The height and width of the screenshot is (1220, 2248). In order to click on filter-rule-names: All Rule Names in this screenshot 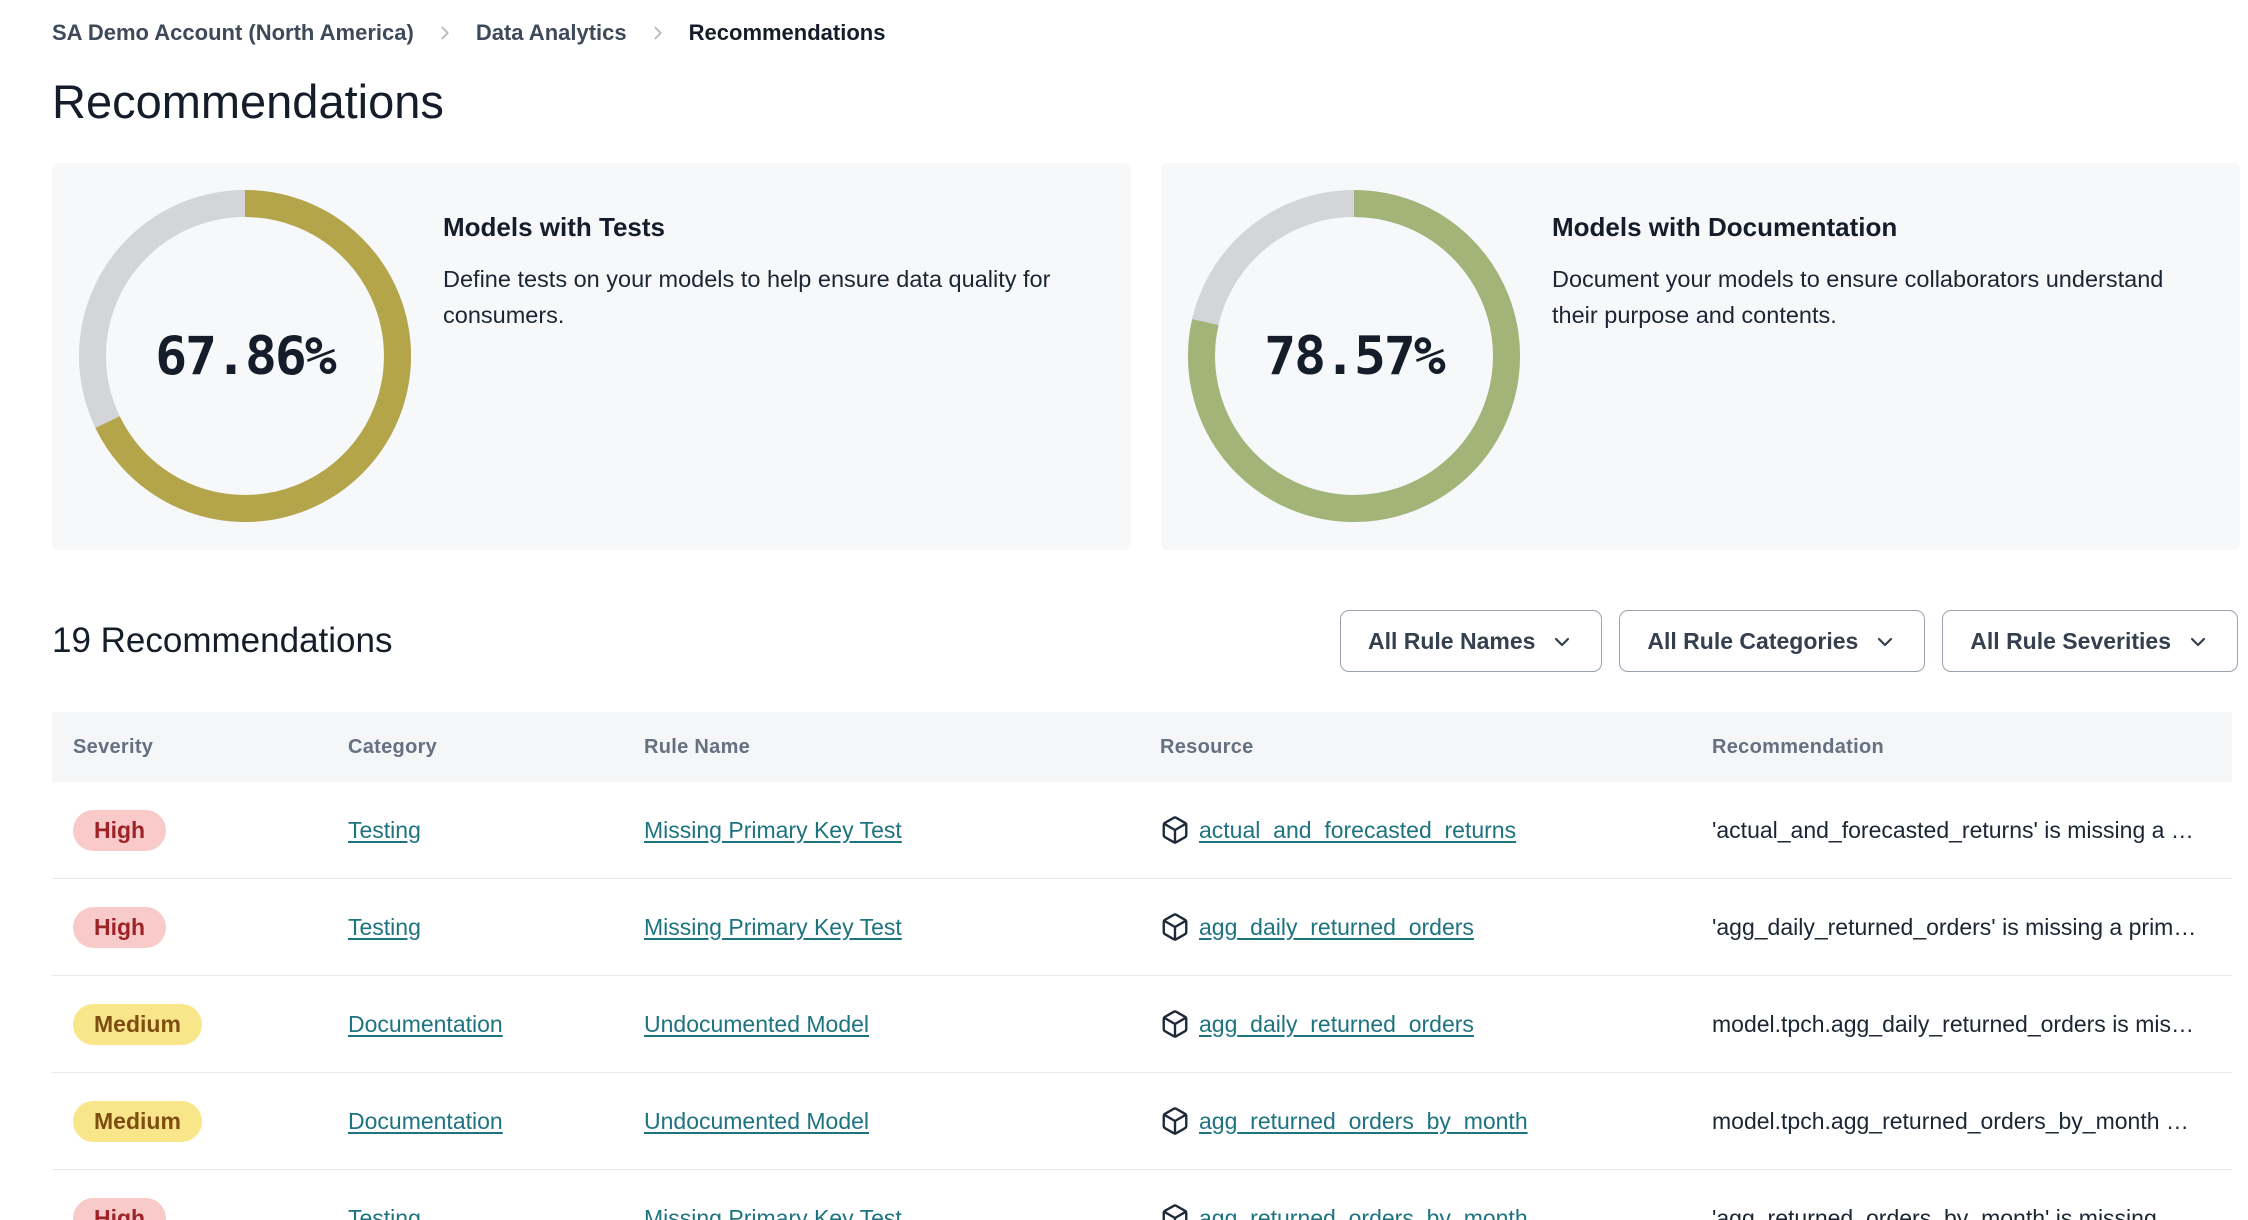, I will do `click(1471, 641)`.